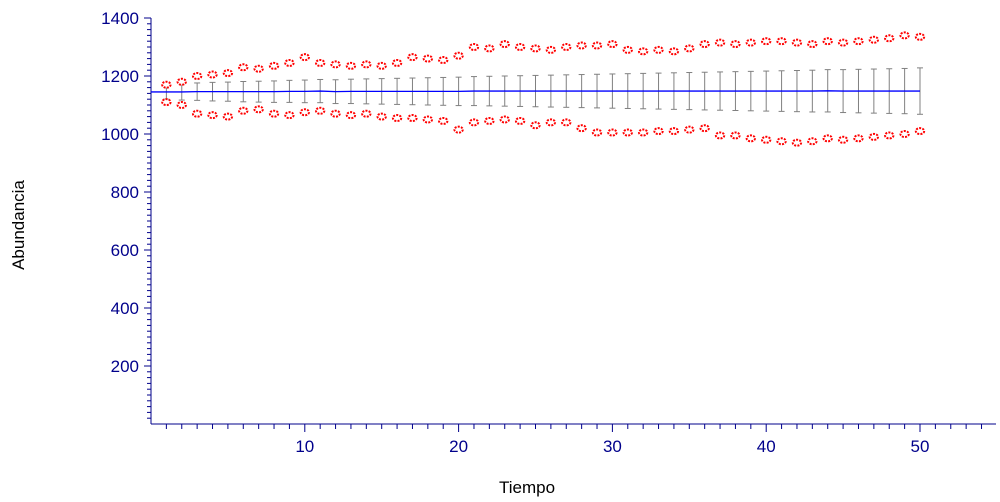 This screenshot has width=1000, height=502. I want to click on y-tick-label: 1400, so click(120, 18).